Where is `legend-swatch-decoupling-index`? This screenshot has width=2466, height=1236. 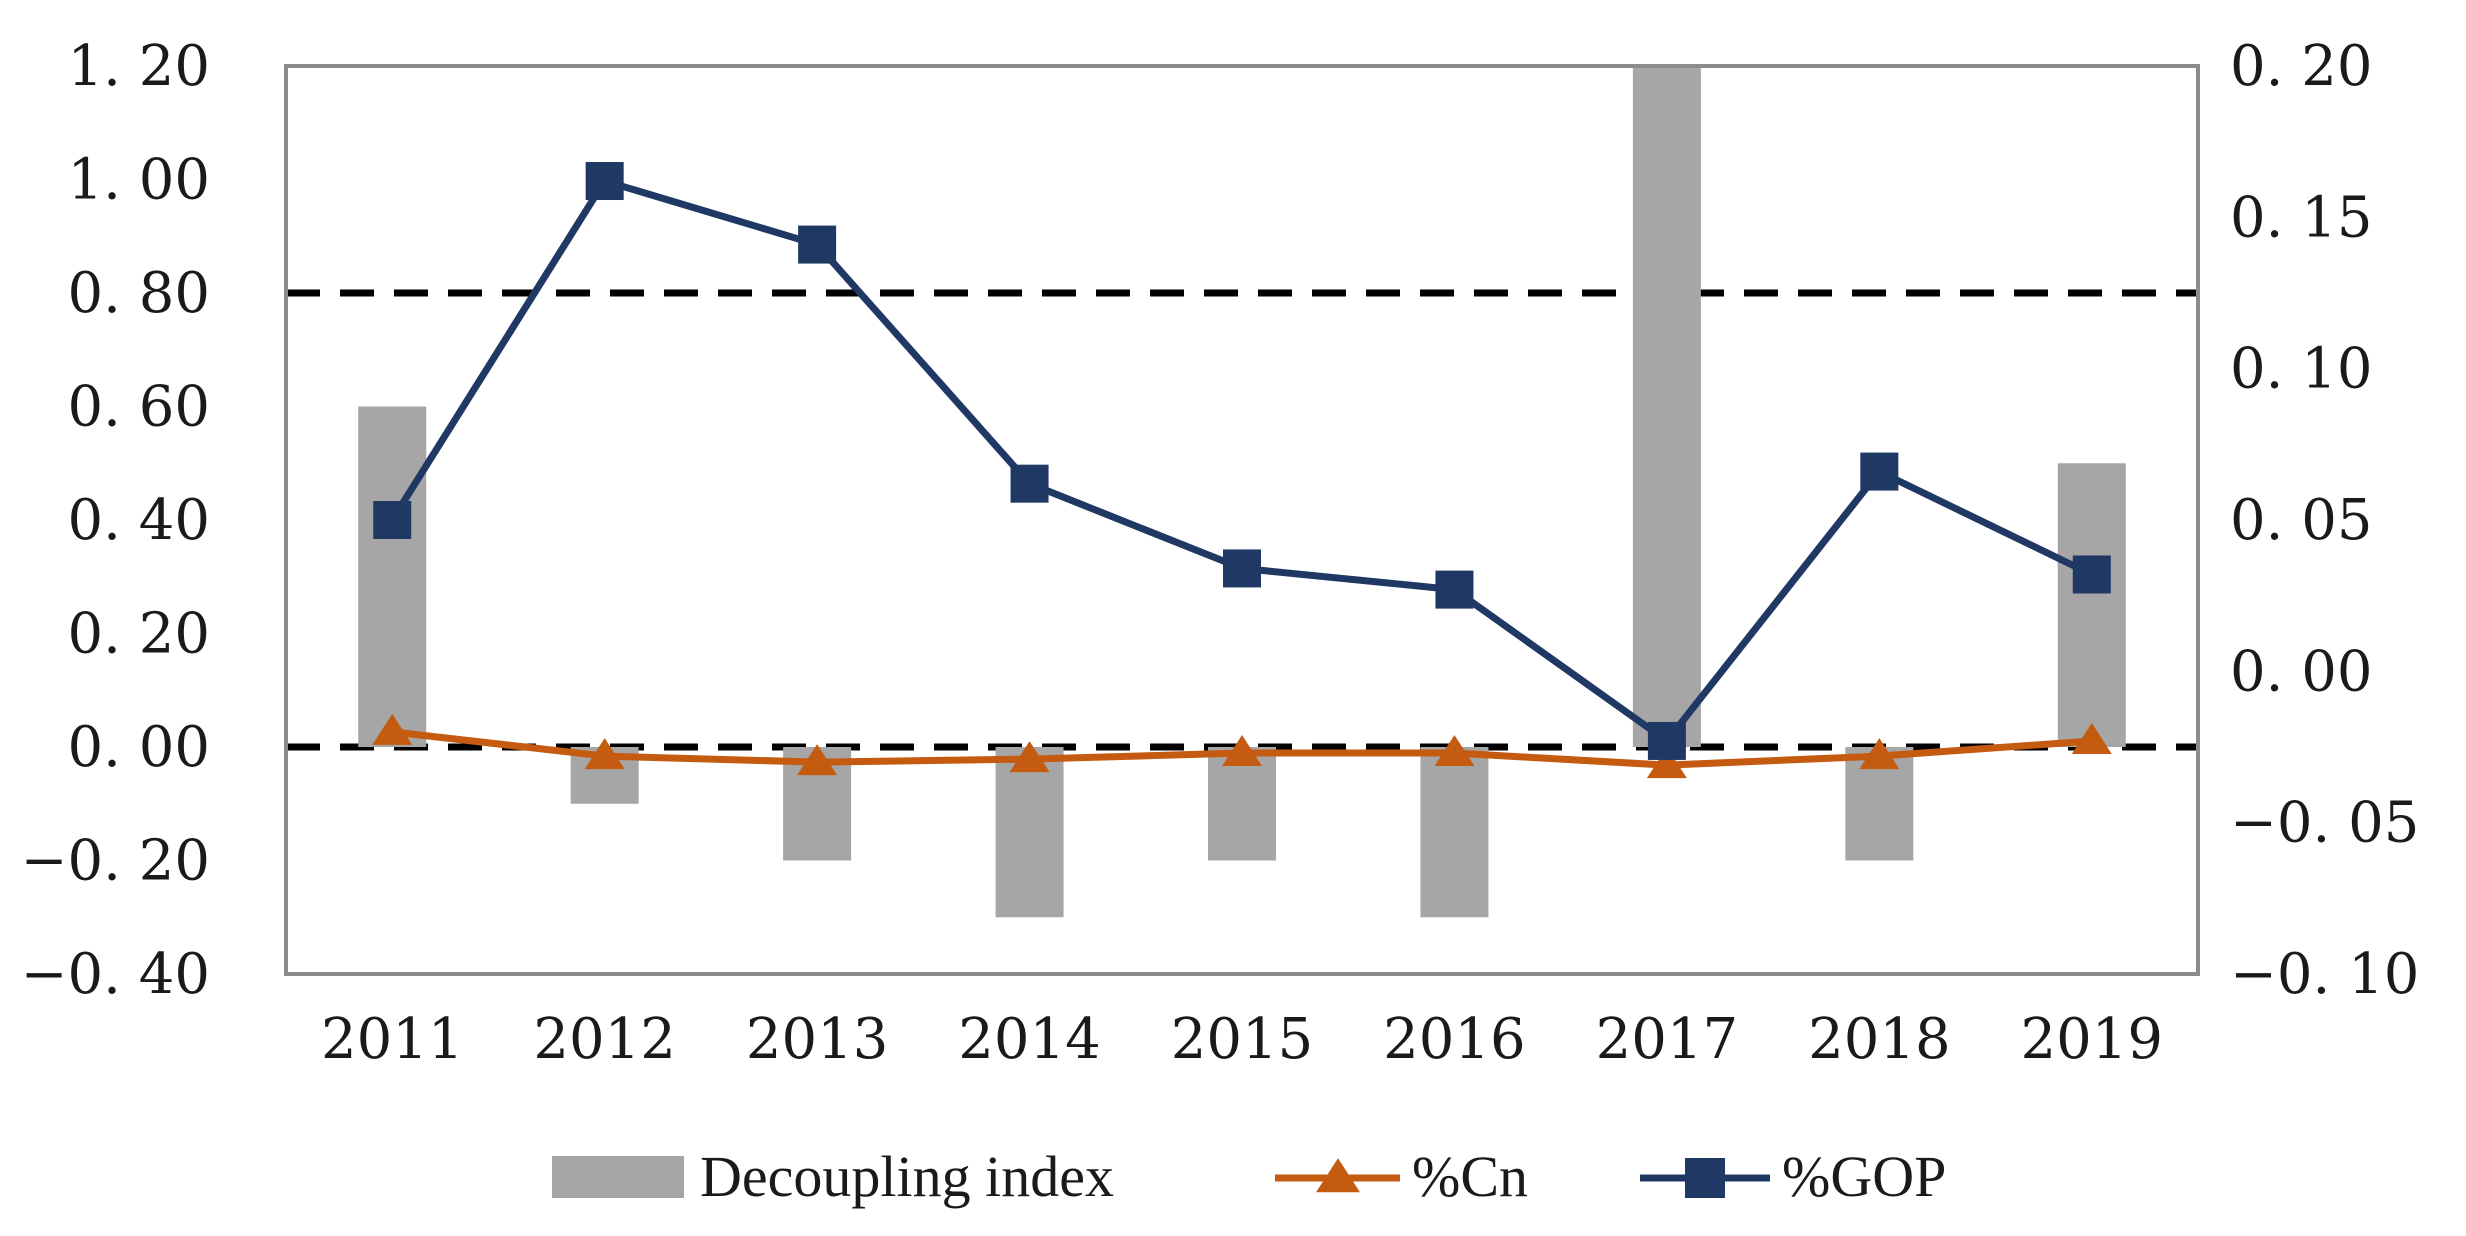
legend-swatch-decoupling-index is located at coordinates (618, 1177).